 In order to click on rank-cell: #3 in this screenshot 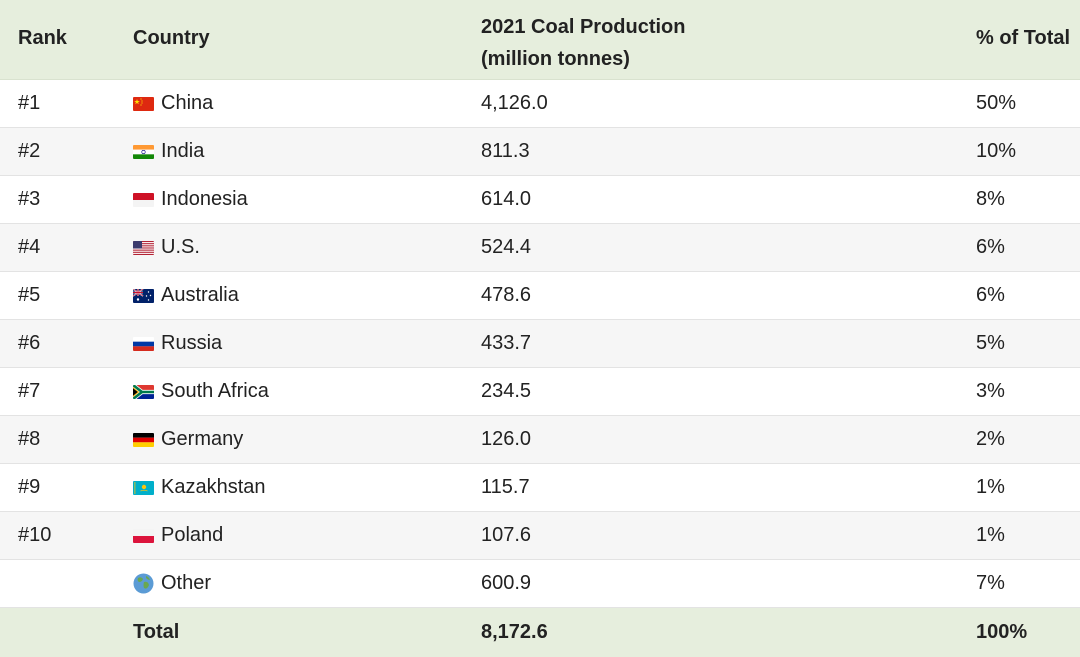, I will do `click(29, 199)`.